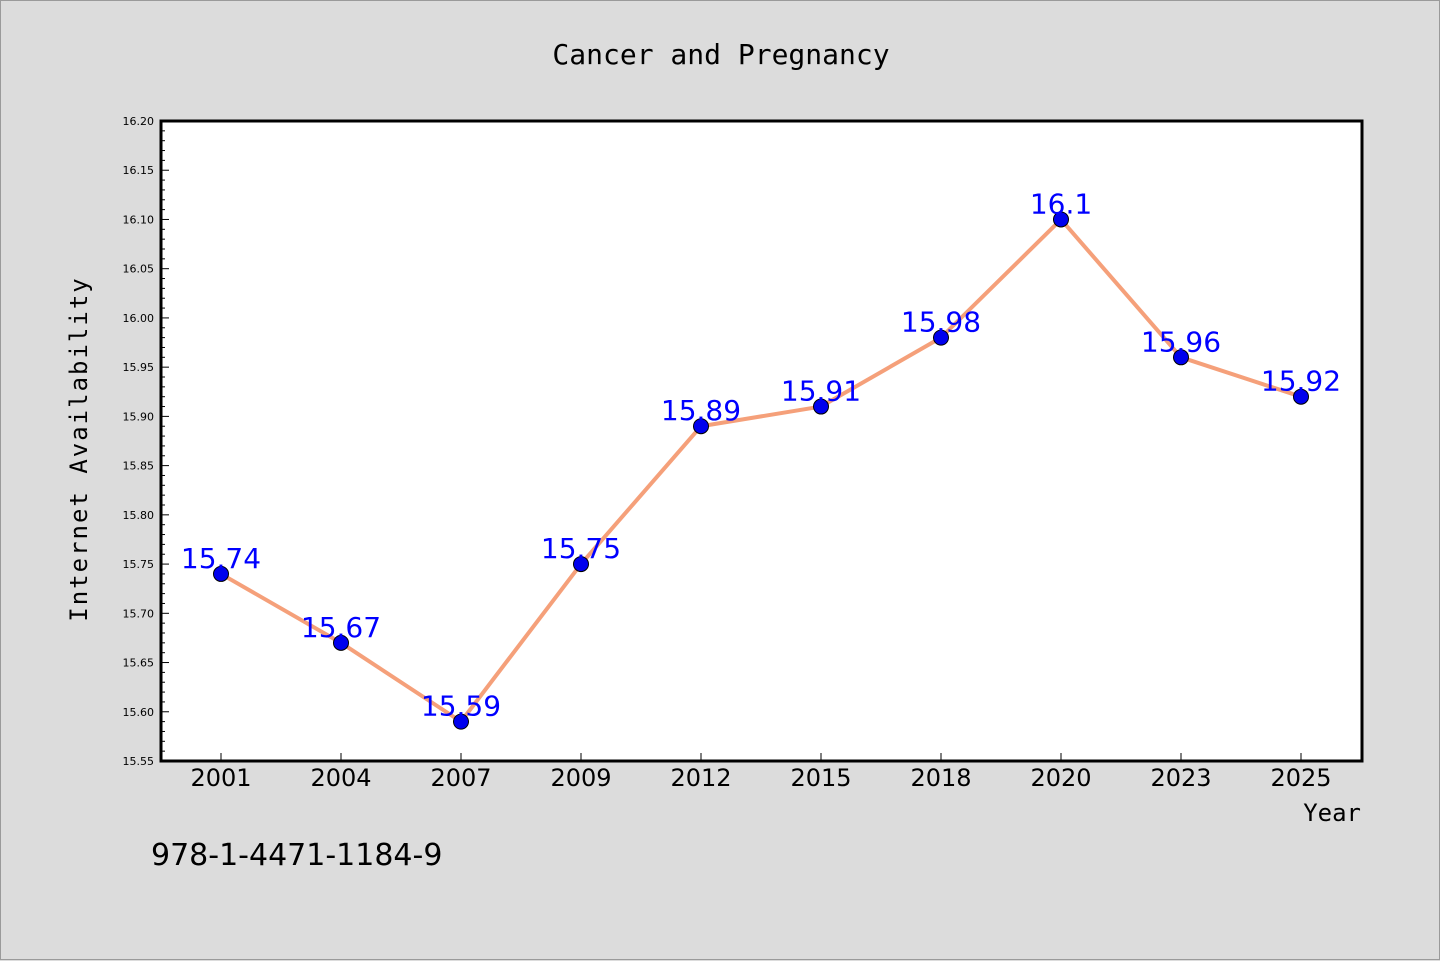  What do you see at coordinates (461, 706) in the screenshot?
I see `data-label: 15.59` at bounding box center [461, 706].